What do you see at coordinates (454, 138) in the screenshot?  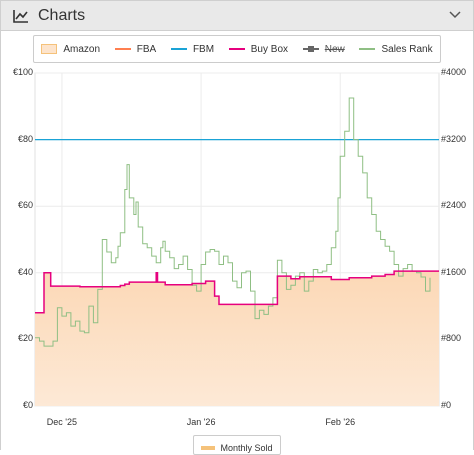 I see `y-tick-label-right: #3200` at bounding box center [454, 138].